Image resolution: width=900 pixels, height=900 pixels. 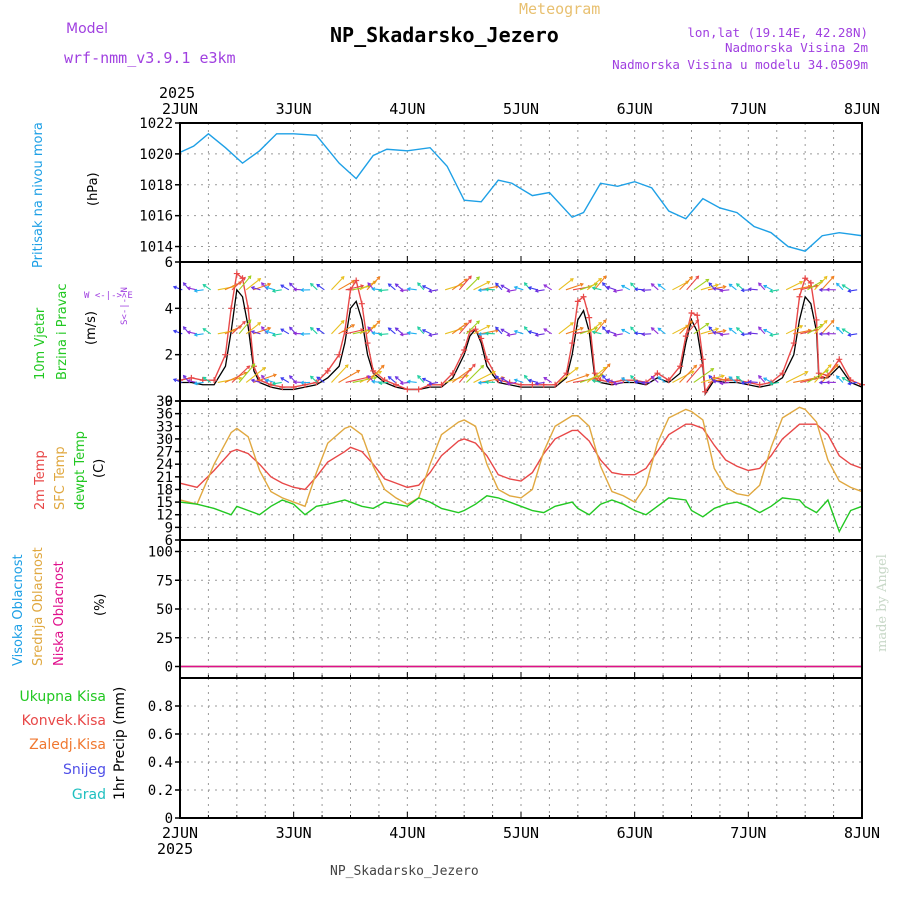 I want to click on y-tick-label: 18, so click(x=164, y=490).